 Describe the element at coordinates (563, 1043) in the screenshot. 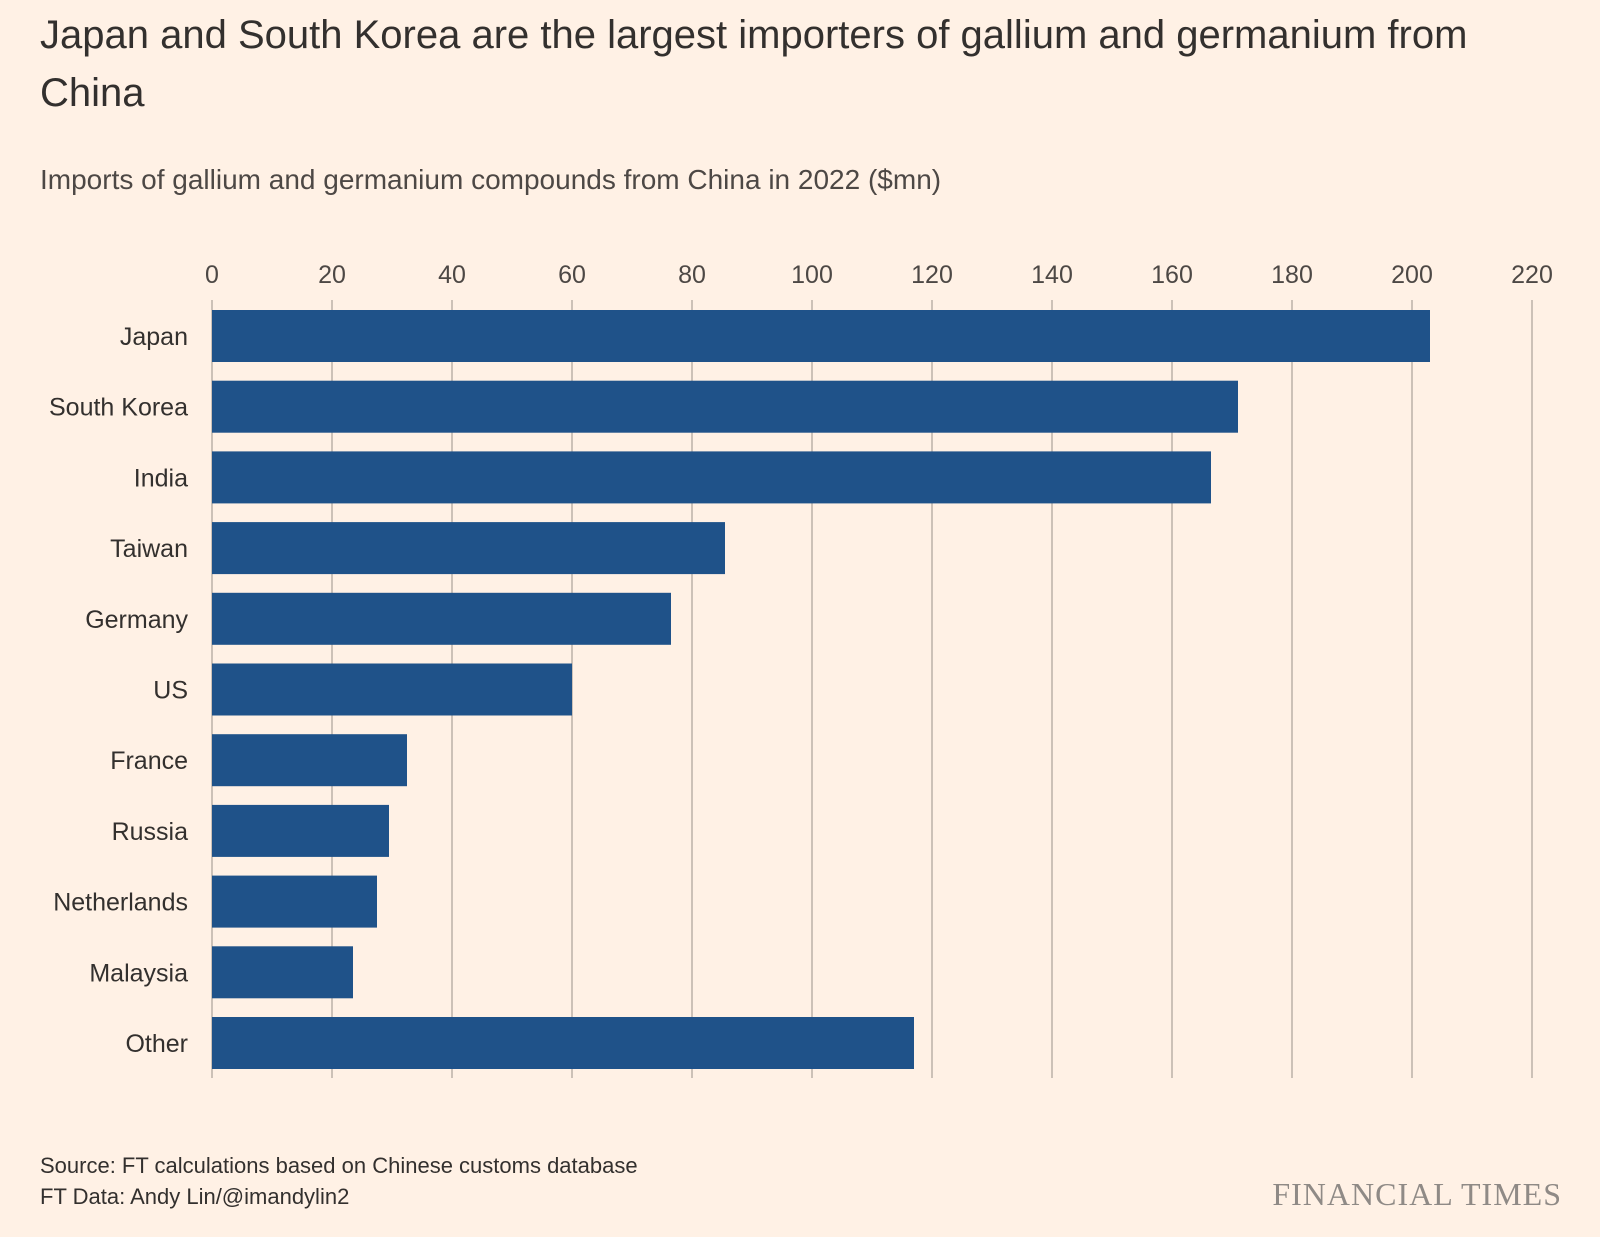

I see `bar-other` at that location.